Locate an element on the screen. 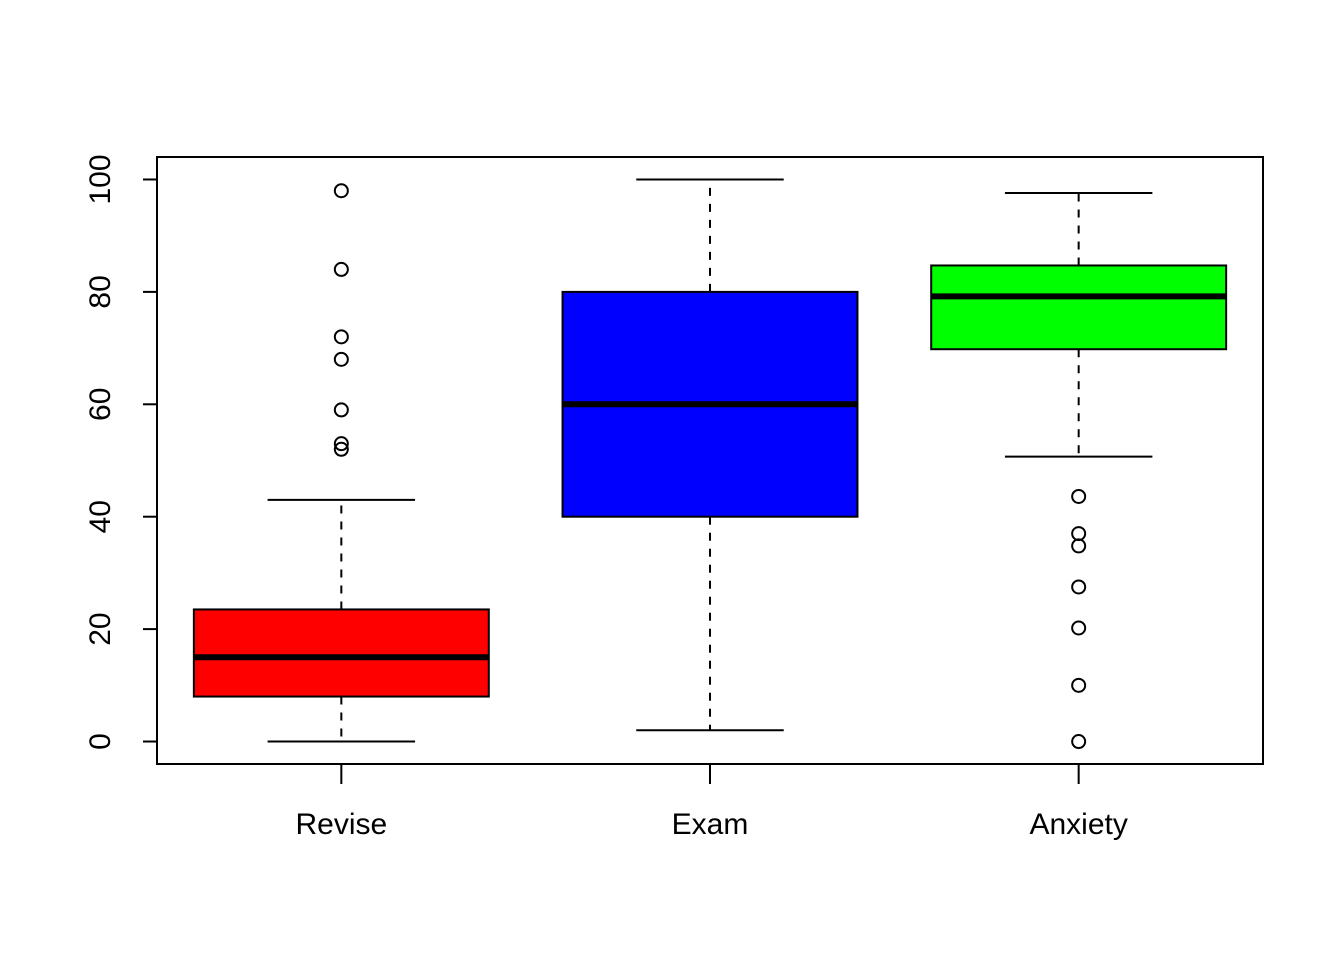  box-anxiety is located at coordinates (1079, 470).